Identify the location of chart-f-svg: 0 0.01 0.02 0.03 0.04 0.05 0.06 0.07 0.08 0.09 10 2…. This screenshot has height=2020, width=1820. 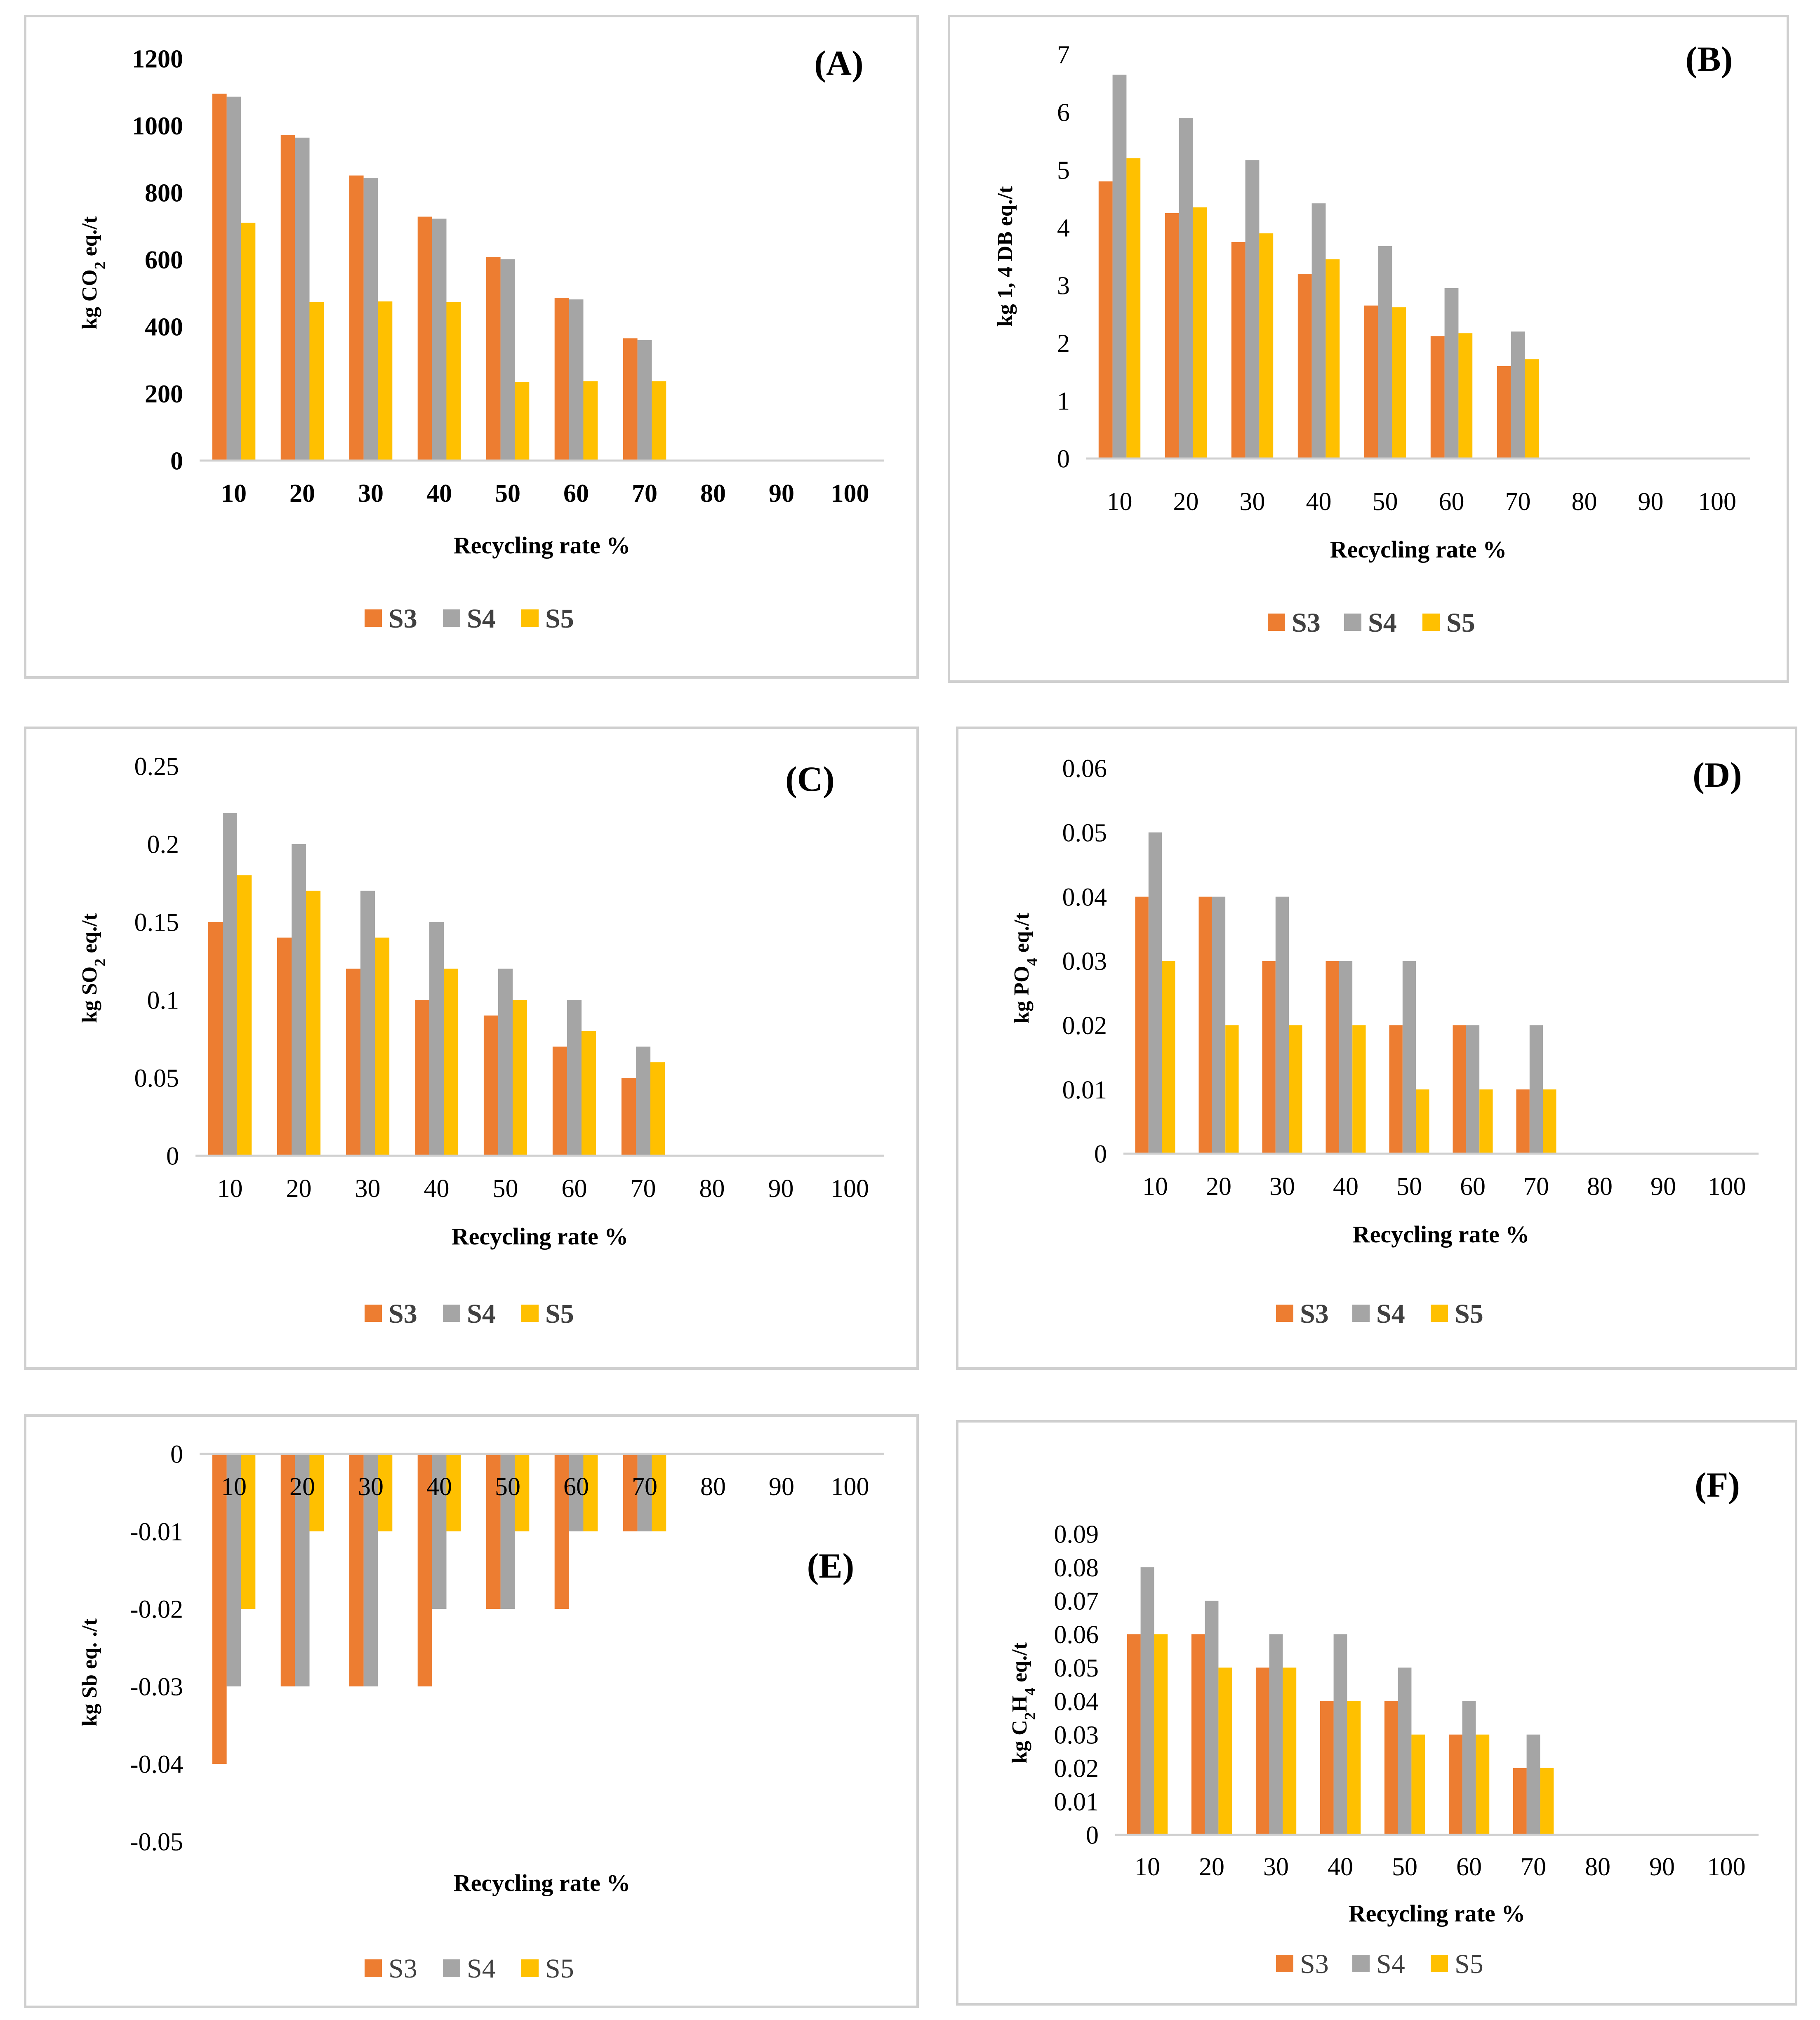
(1383, 1722).